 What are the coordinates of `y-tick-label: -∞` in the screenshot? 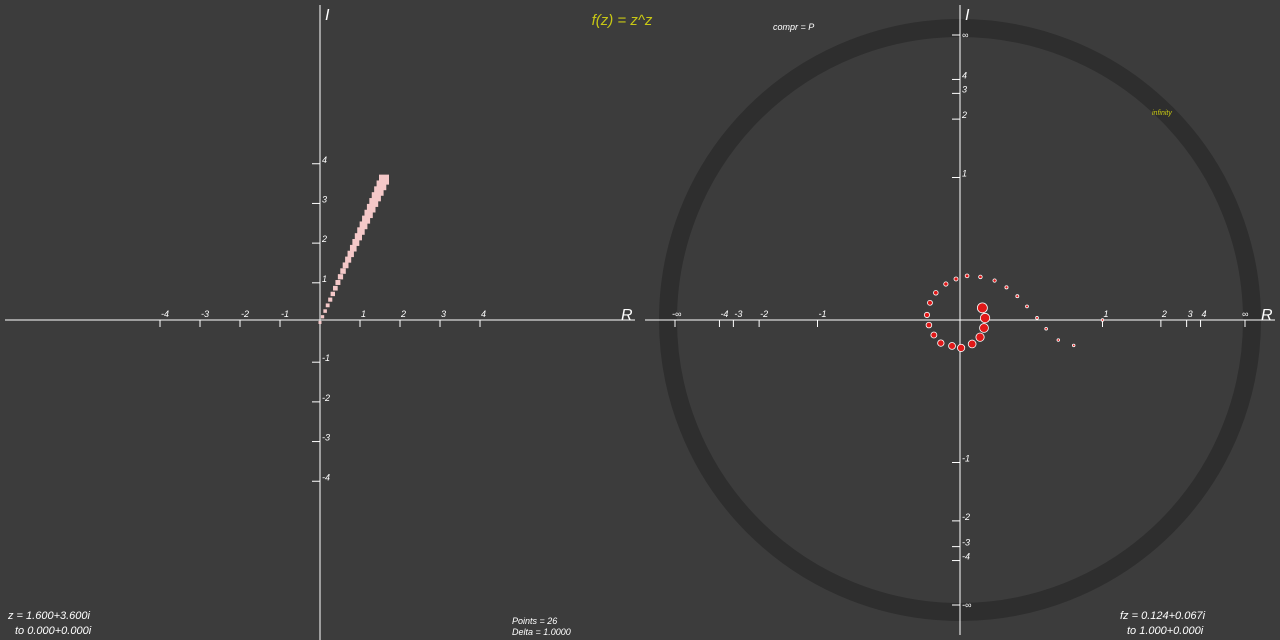 It's located at (966, 605).